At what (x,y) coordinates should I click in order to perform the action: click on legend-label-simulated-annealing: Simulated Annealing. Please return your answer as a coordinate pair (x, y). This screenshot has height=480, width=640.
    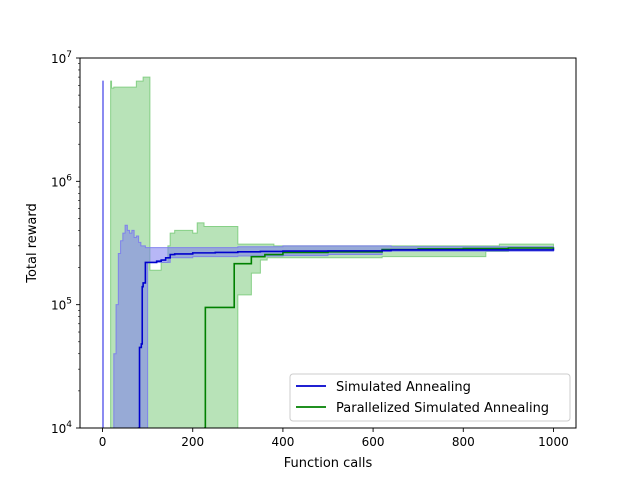
    Looking at the image, I should click on (403, 387).